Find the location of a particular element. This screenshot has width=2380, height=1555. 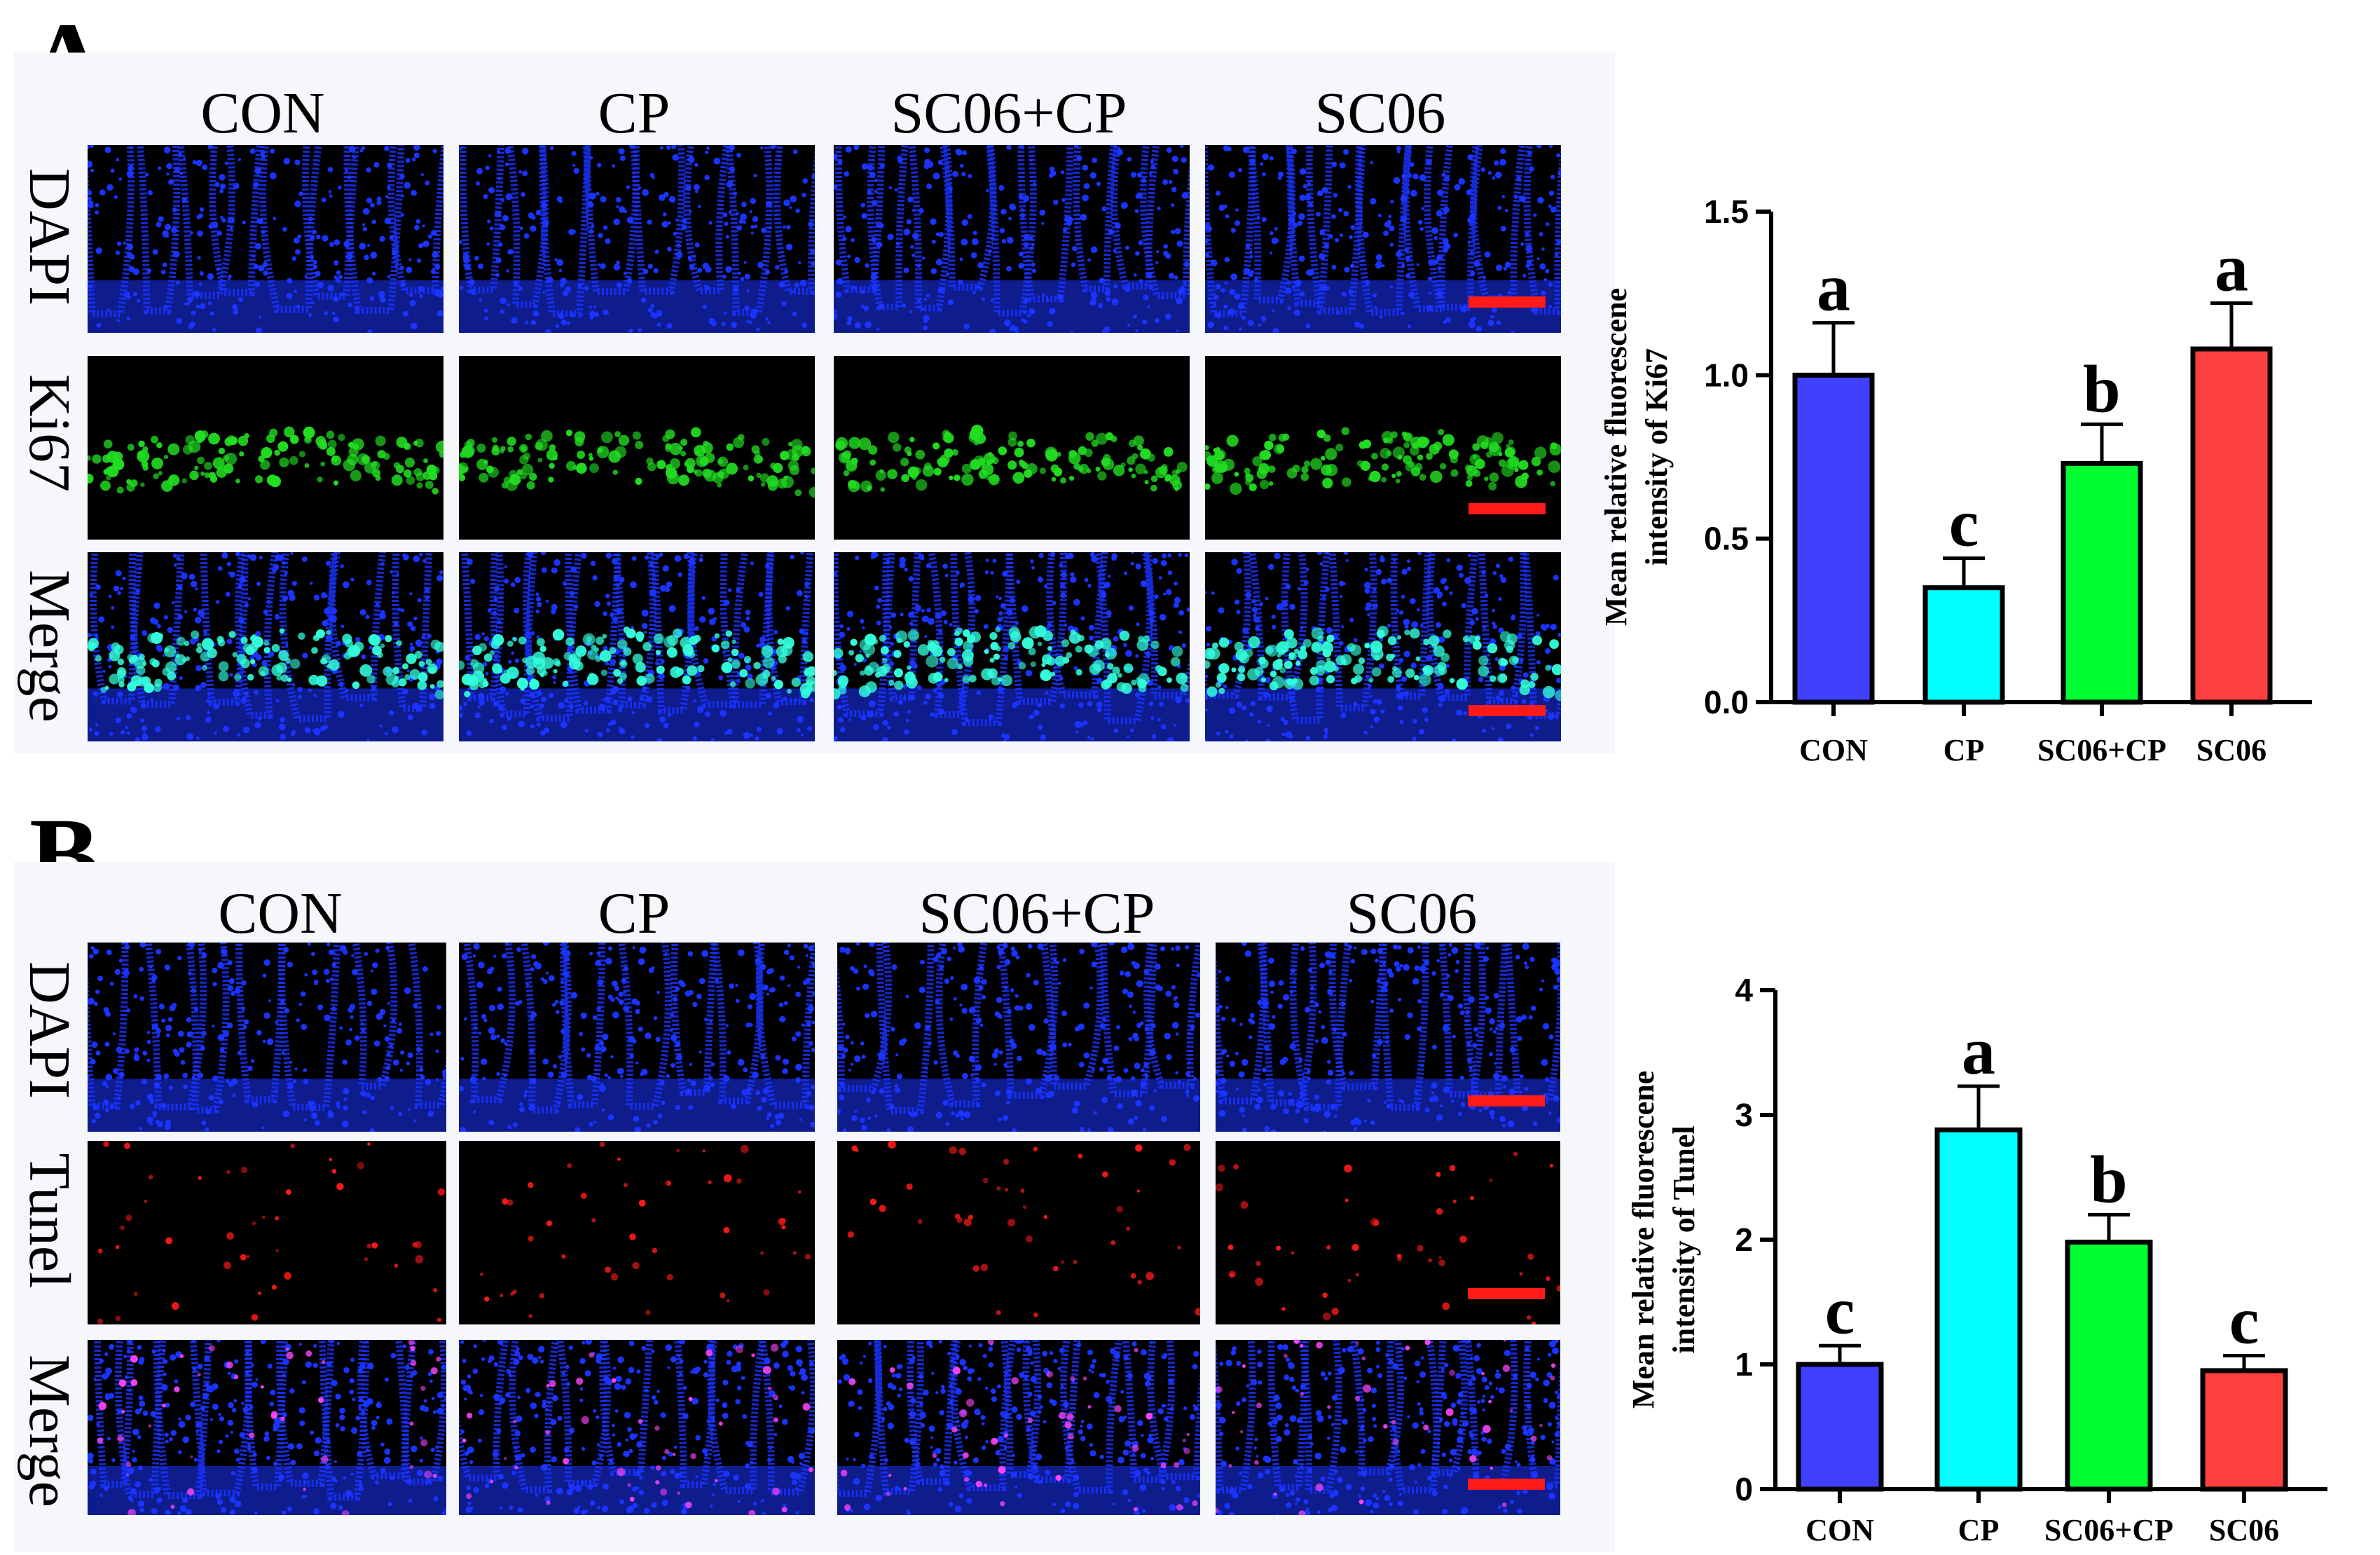

panel-b-col-sc06: SC06 is located at coordinates (1412, 914).